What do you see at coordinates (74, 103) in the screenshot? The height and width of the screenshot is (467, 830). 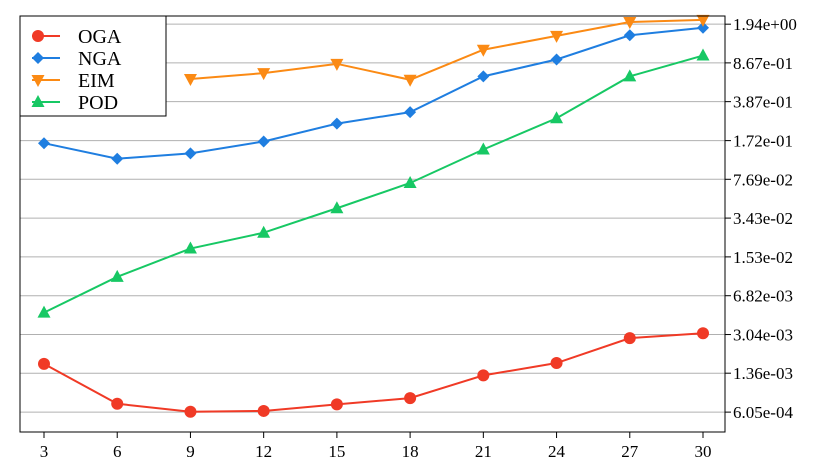 I see `legend-item-pod: POD` at bounding box center [74, 103].